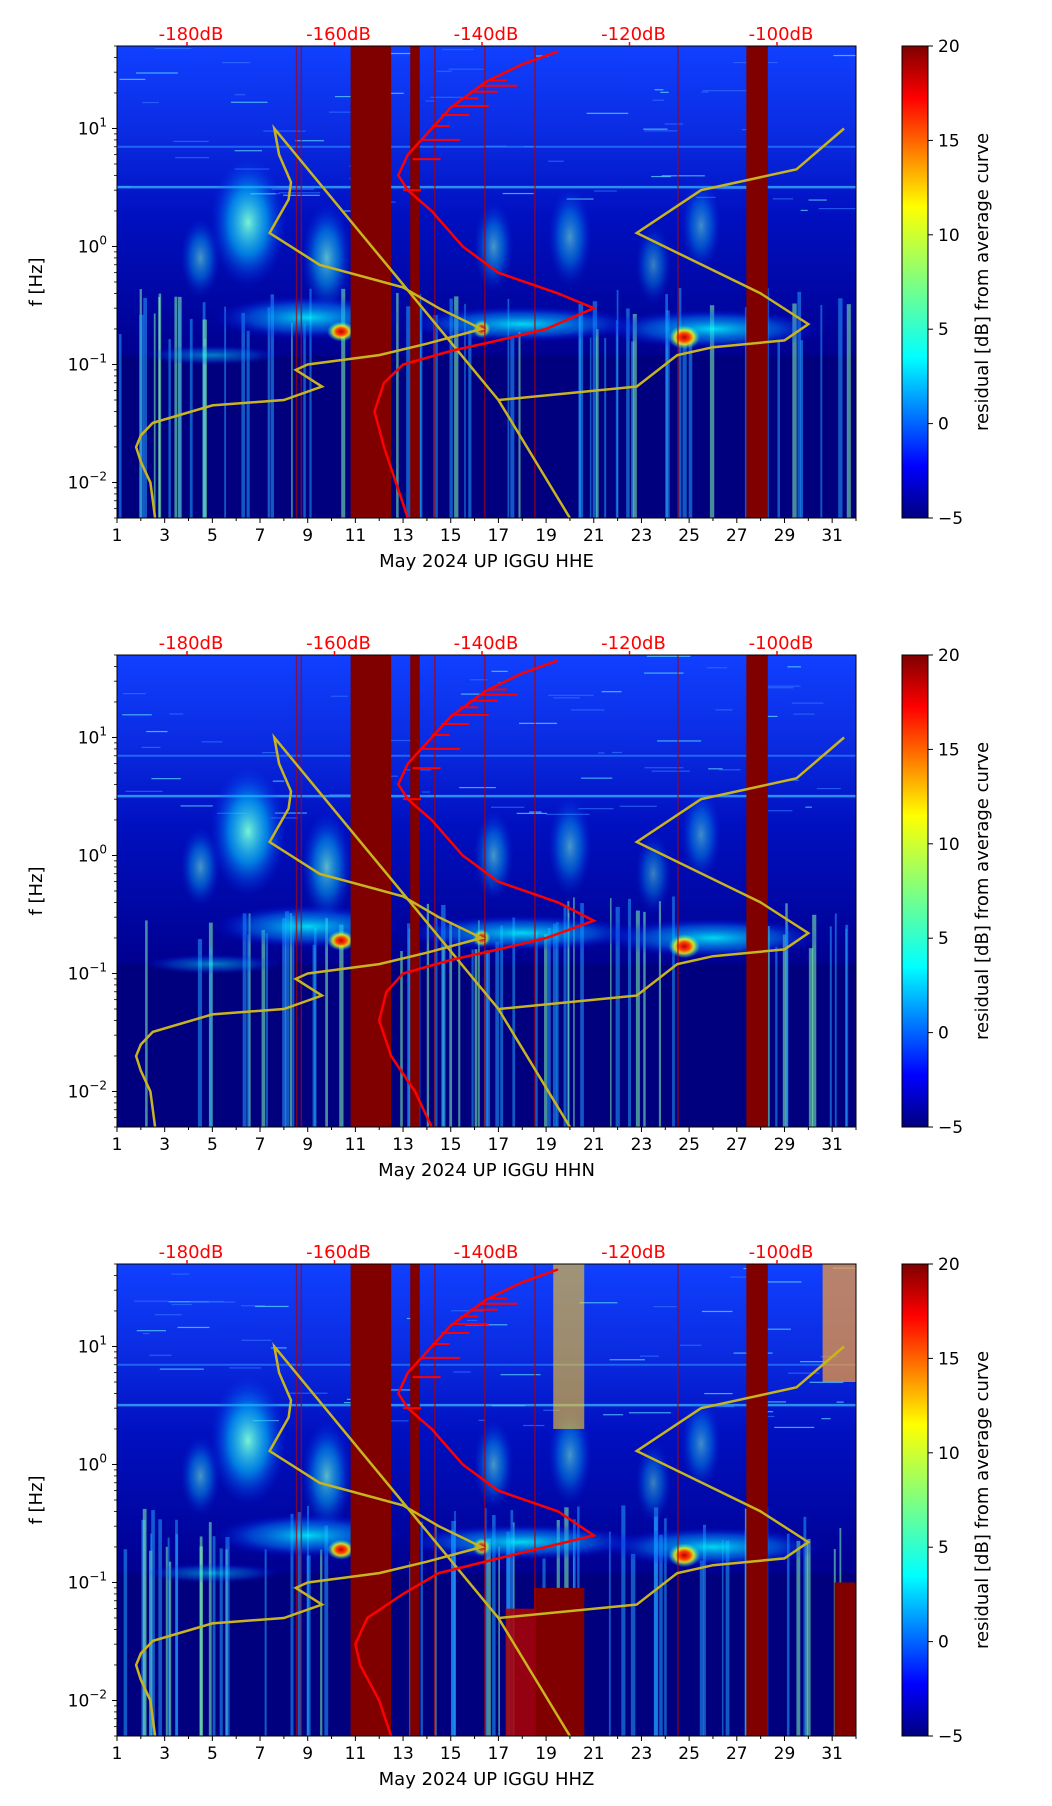  What do you see at coordinates (356, 1145) in the screenshot?
I see `x-tick-label: 11` at bounding box center [356, 1145].